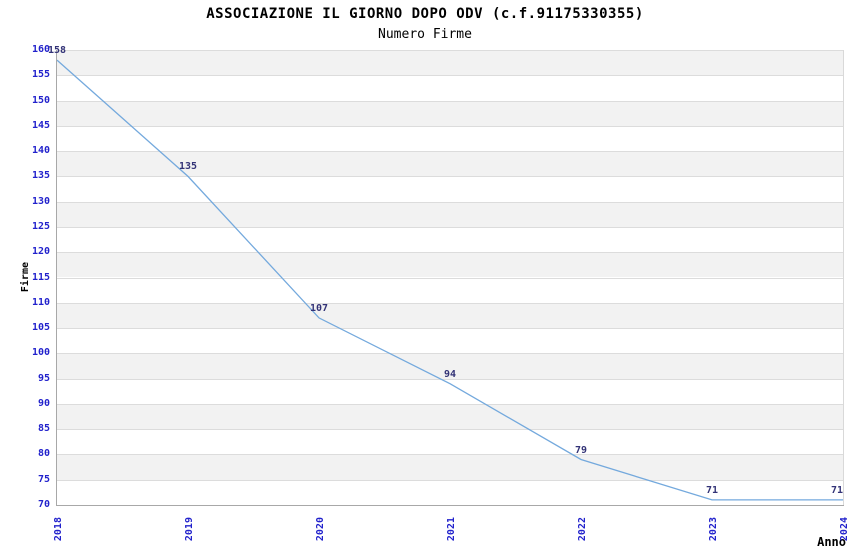 The image size is (850, 550). I want to click on chart-subtitle: Numero Firme, so click(425, 34).